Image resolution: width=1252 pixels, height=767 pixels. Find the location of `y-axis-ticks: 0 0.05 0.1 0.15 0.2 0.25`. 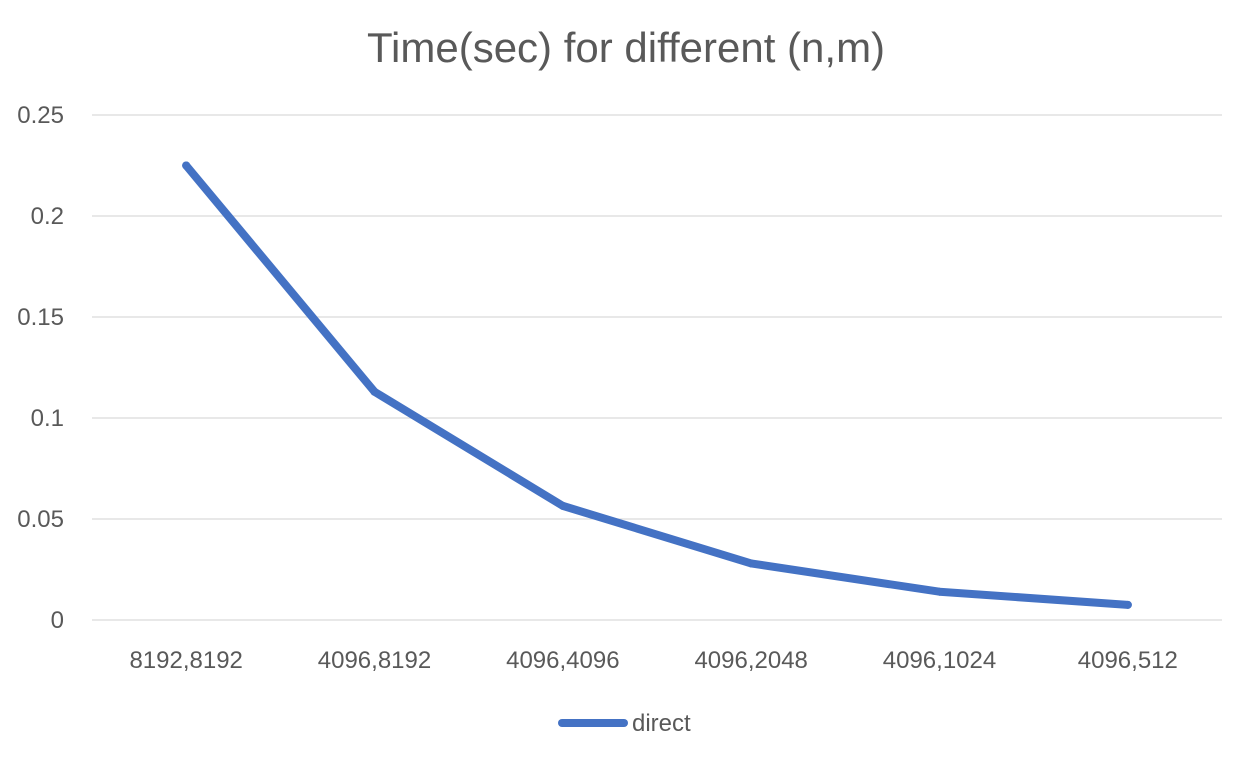

y-axis-ticks: 0 0.05 0.1 0.15 0.2 0.25 is located at coordinates (40, 368).